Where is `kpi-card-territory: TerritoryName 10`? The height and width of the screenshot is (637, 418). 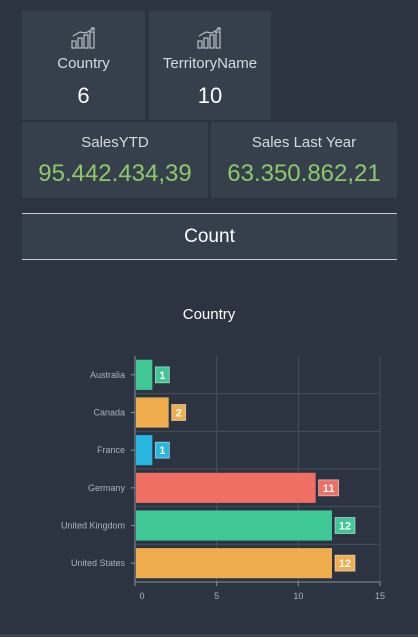 kpi-card-territory: TerritoryName 10 is located at coordinates (210, 65).